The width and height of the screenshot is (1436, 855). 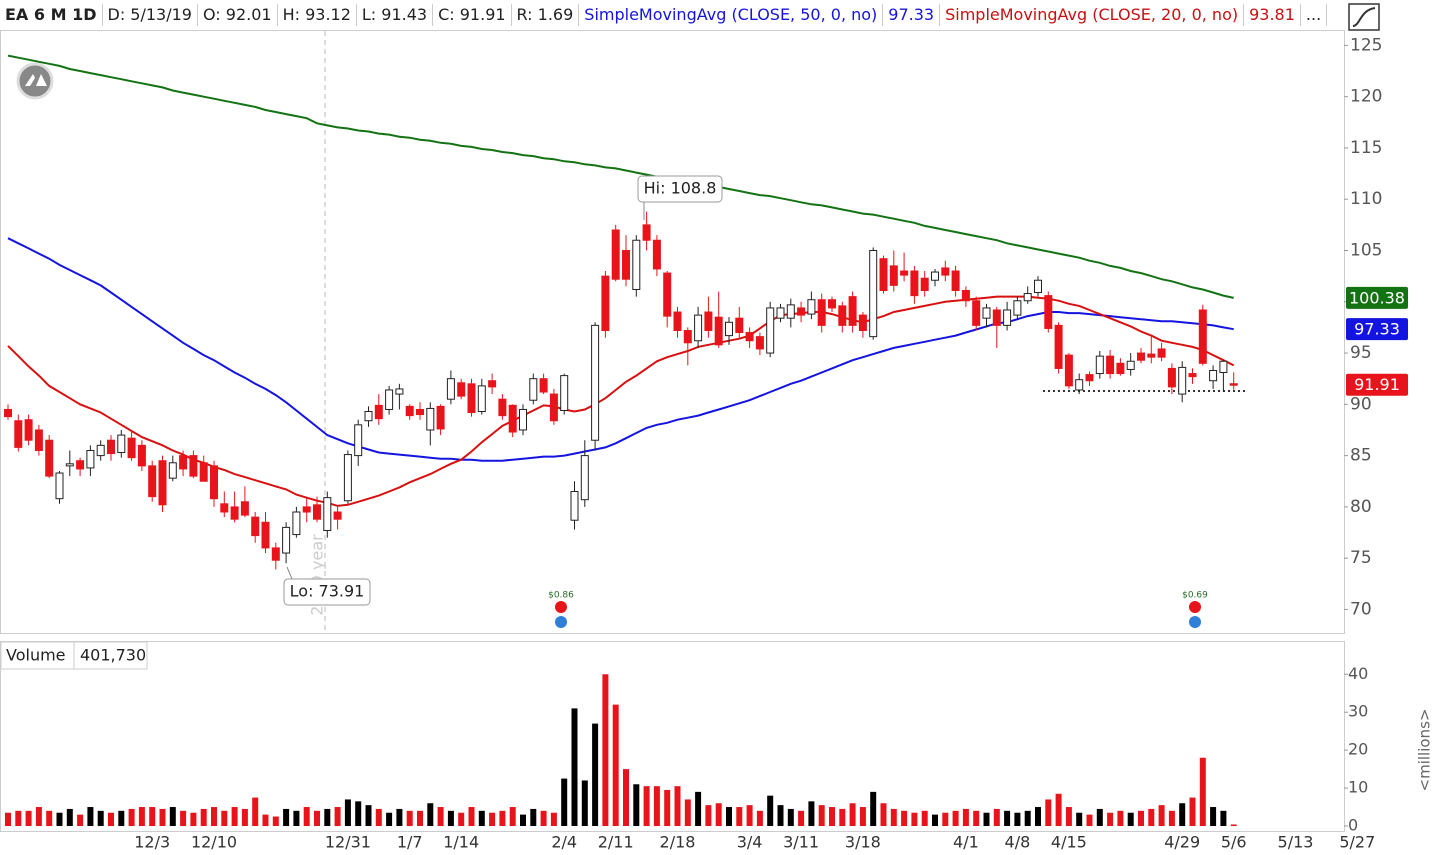 I want to click on study-name: SimpleMovingAvg (CLOSE, 20, 0, no), so click(x=1092, y=15).